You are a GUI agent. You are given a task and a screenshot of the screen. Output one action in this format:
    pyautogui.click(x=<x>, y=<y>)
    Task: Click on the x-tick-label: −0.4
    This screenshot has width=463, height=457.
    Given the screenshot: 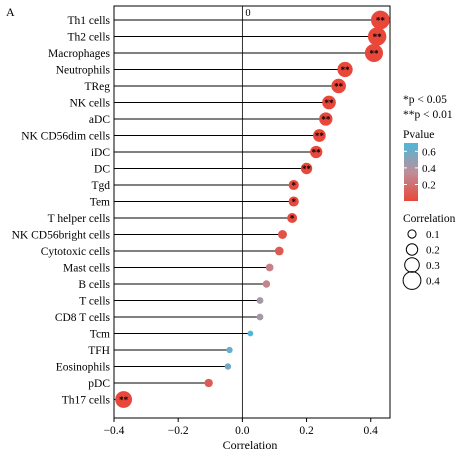 What is the action you would take?
    pyautogui.click(x=114, y=431)
    